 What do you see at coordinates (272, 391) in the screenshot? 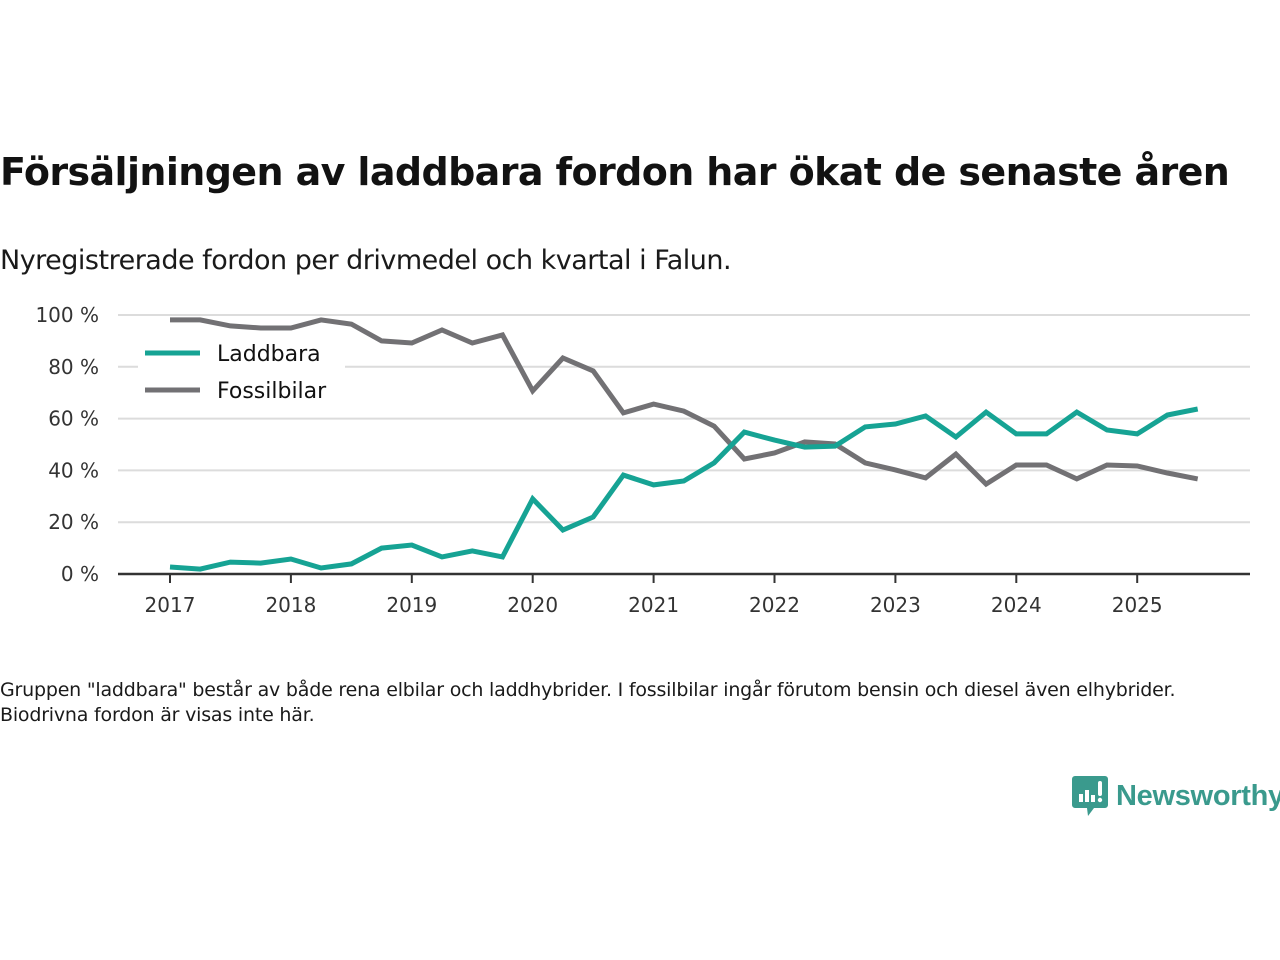
I see `legend-label-fossilbilar: Fossilbilar` at bounding box center [272, 391].